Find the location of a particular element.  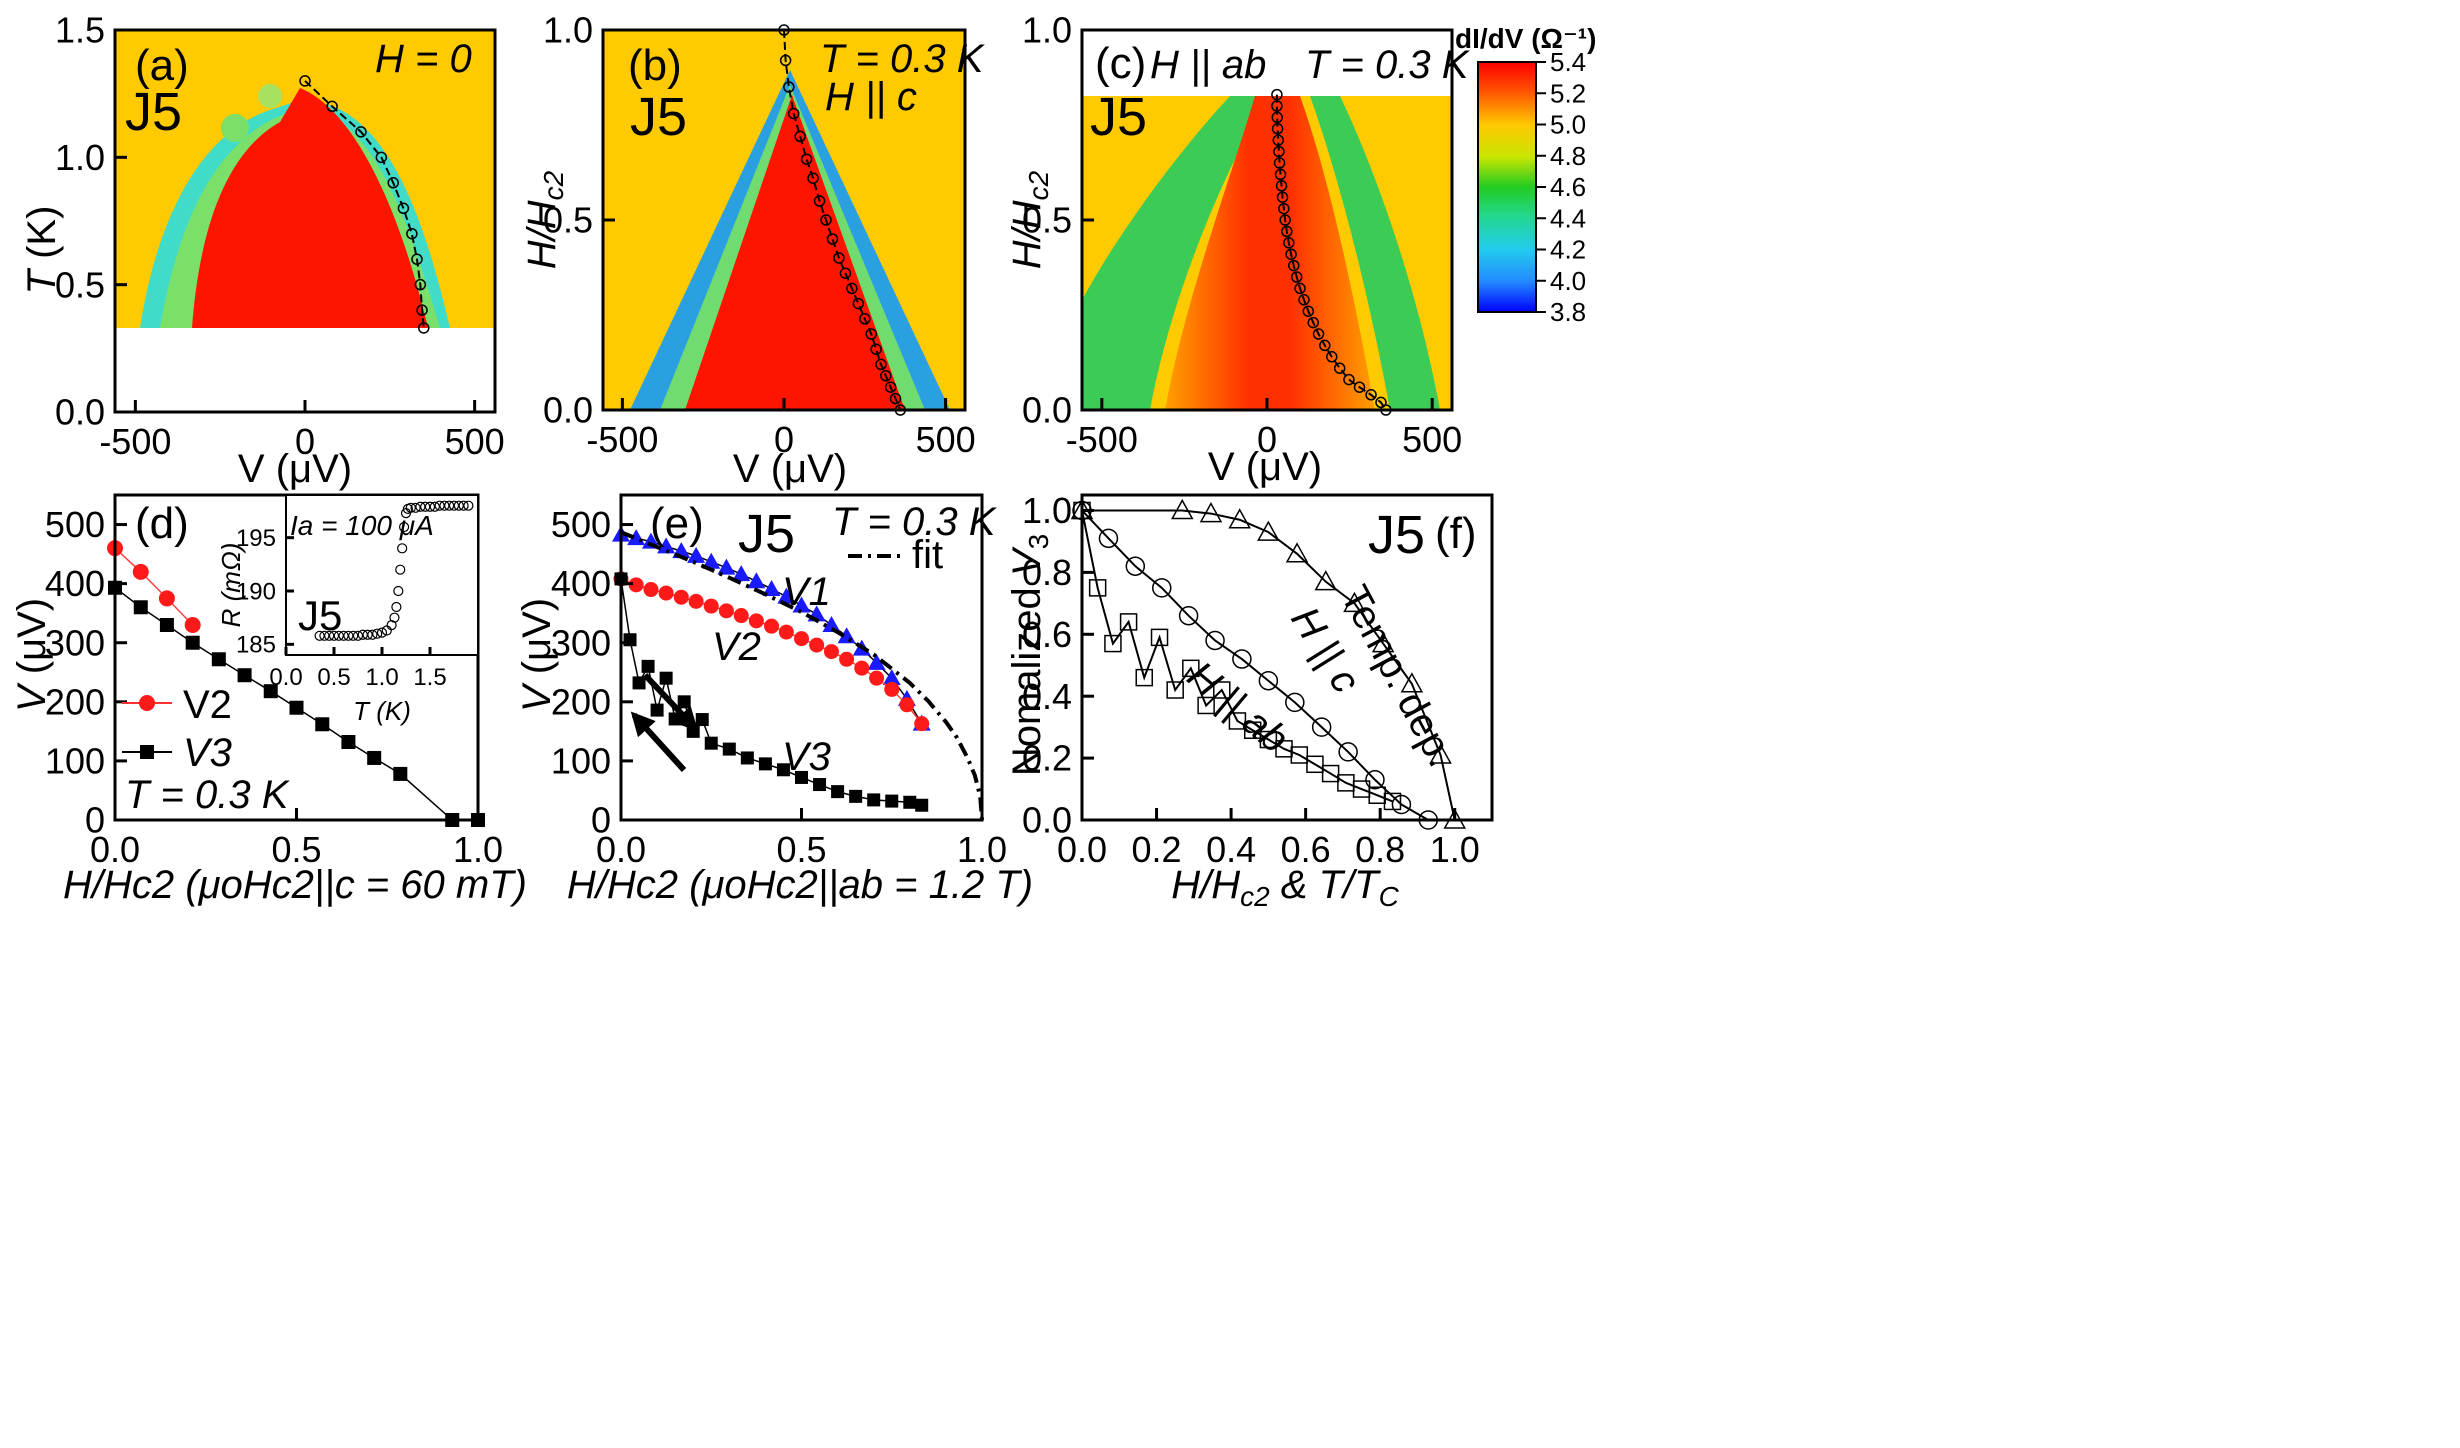

x-tick-label: 0.2 is located at coordinates (1157, 849).